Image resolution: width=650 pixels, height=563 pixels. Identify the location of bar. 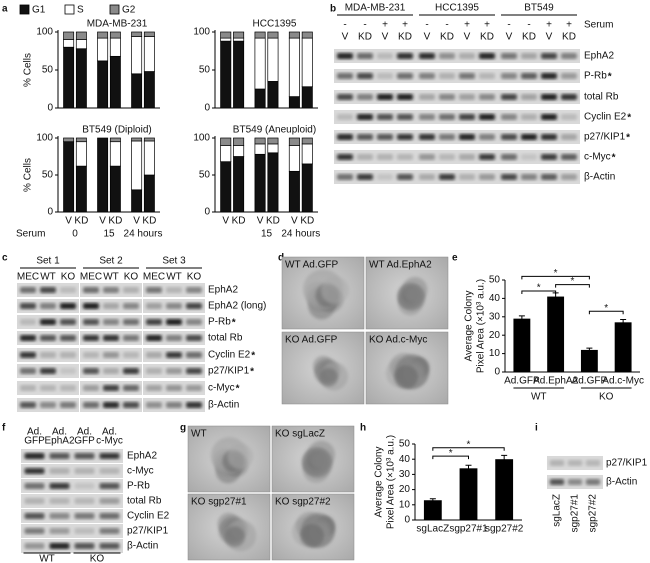
(556, 334).